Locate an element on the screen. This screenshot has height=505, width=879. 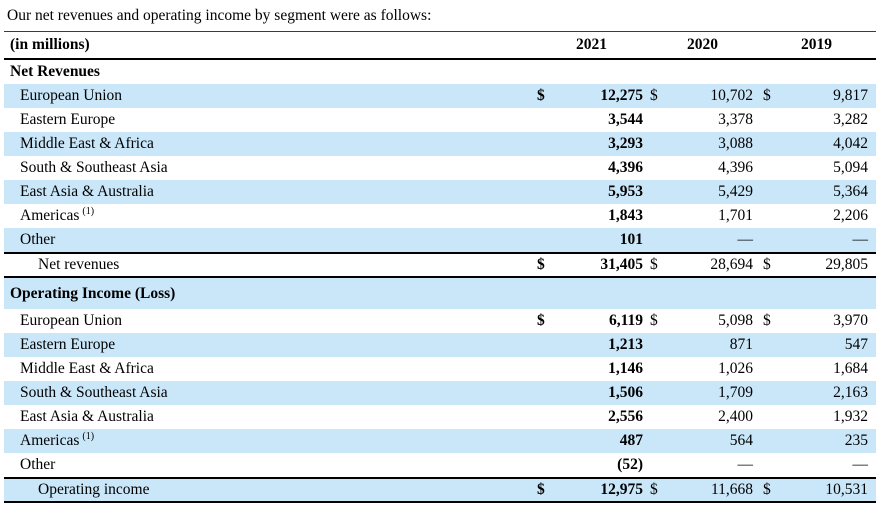
value-cell: 5,364 is located at coordinates (824, 192).